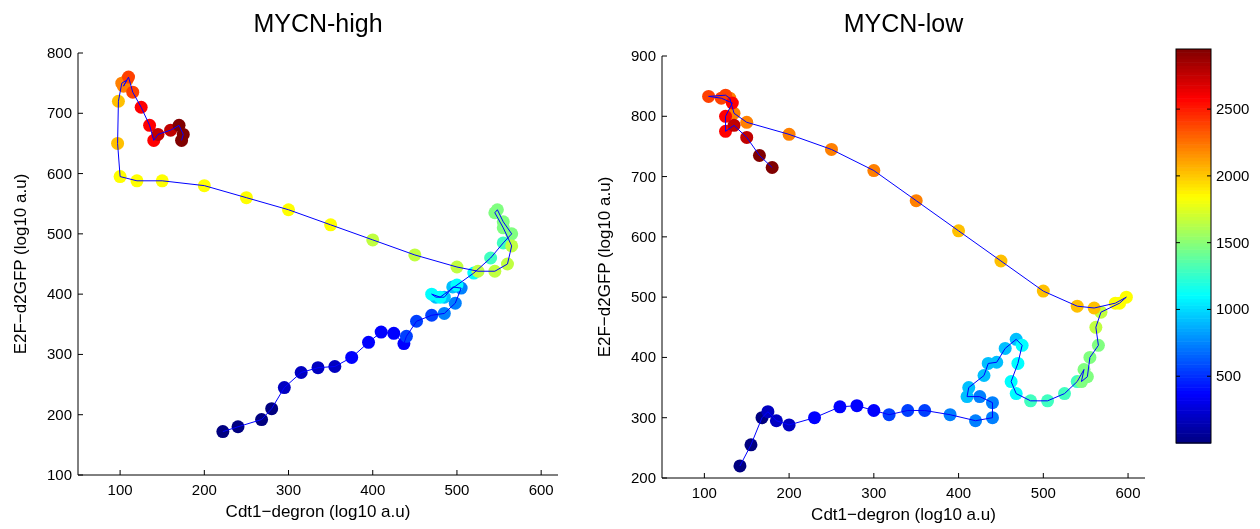 This screenshot has height=529, width=1260. What do you see at coordinates (318, 23) in the screenshot?
I see `chart-title: MYCN-high` at bounding box center [318, 23].